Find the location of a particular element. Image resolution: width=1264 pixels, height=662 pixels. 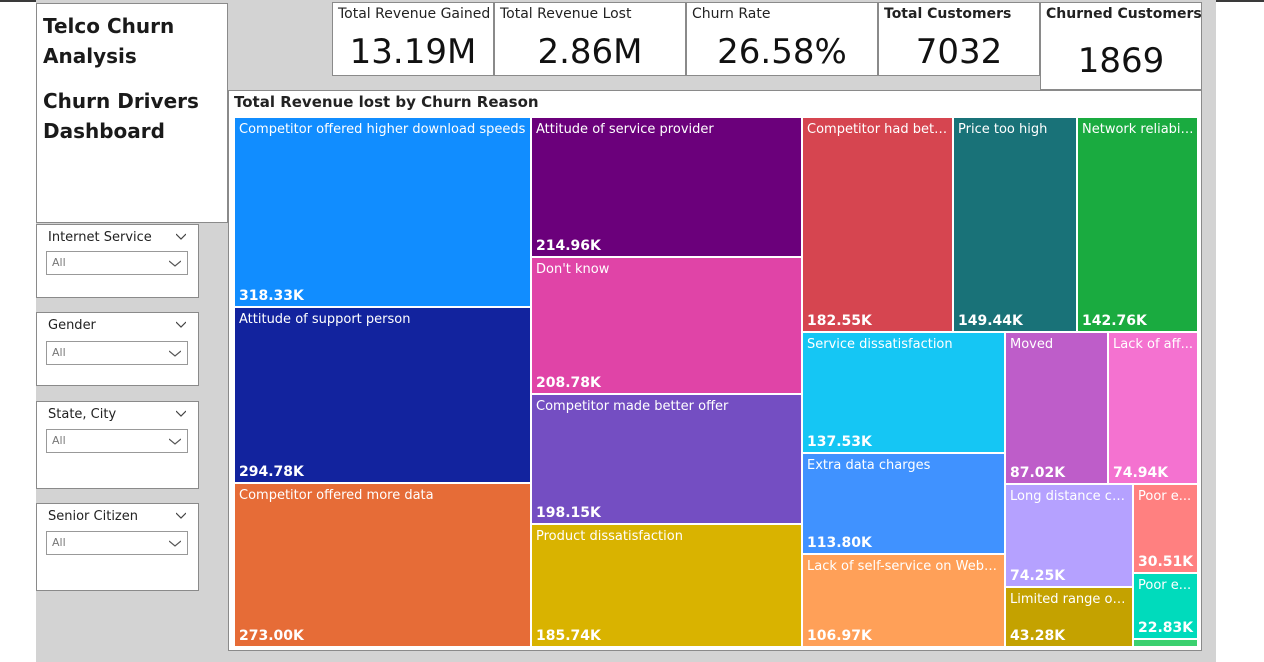

treemap-tile: Limited range of s... 43.28K is located at coordinates (1069, 617).